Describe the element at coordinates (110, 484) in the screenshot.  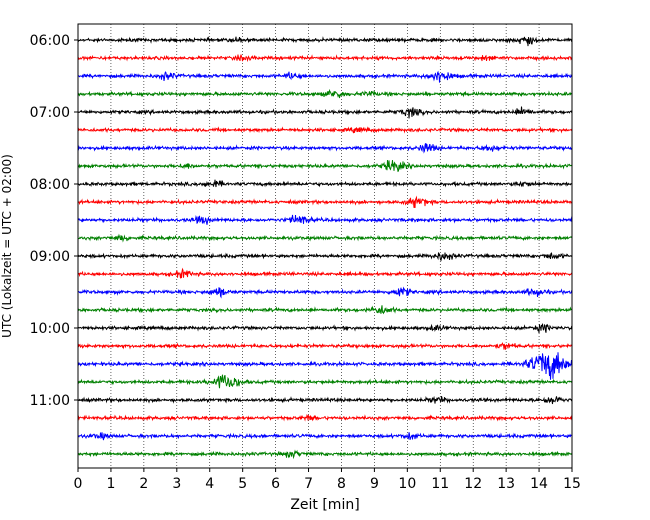
I see `x-tick-label: 1` at that location.